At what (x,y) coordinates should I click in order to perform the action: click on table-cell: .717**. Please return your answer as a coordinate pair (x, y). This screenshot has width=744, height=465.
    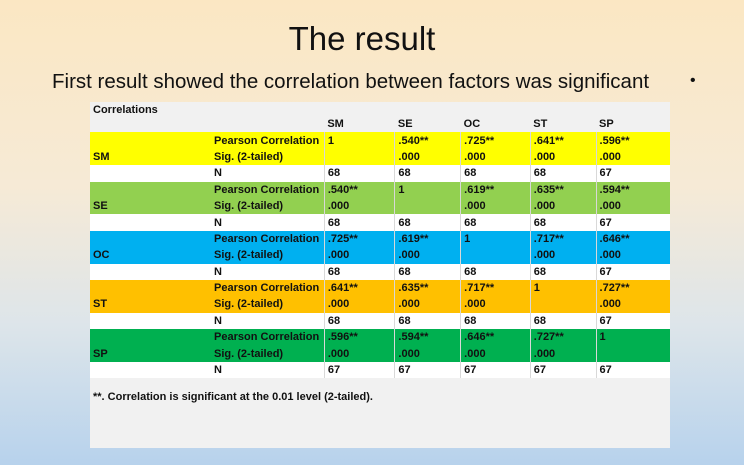
    Looking at the image, I should click on (563, 239).